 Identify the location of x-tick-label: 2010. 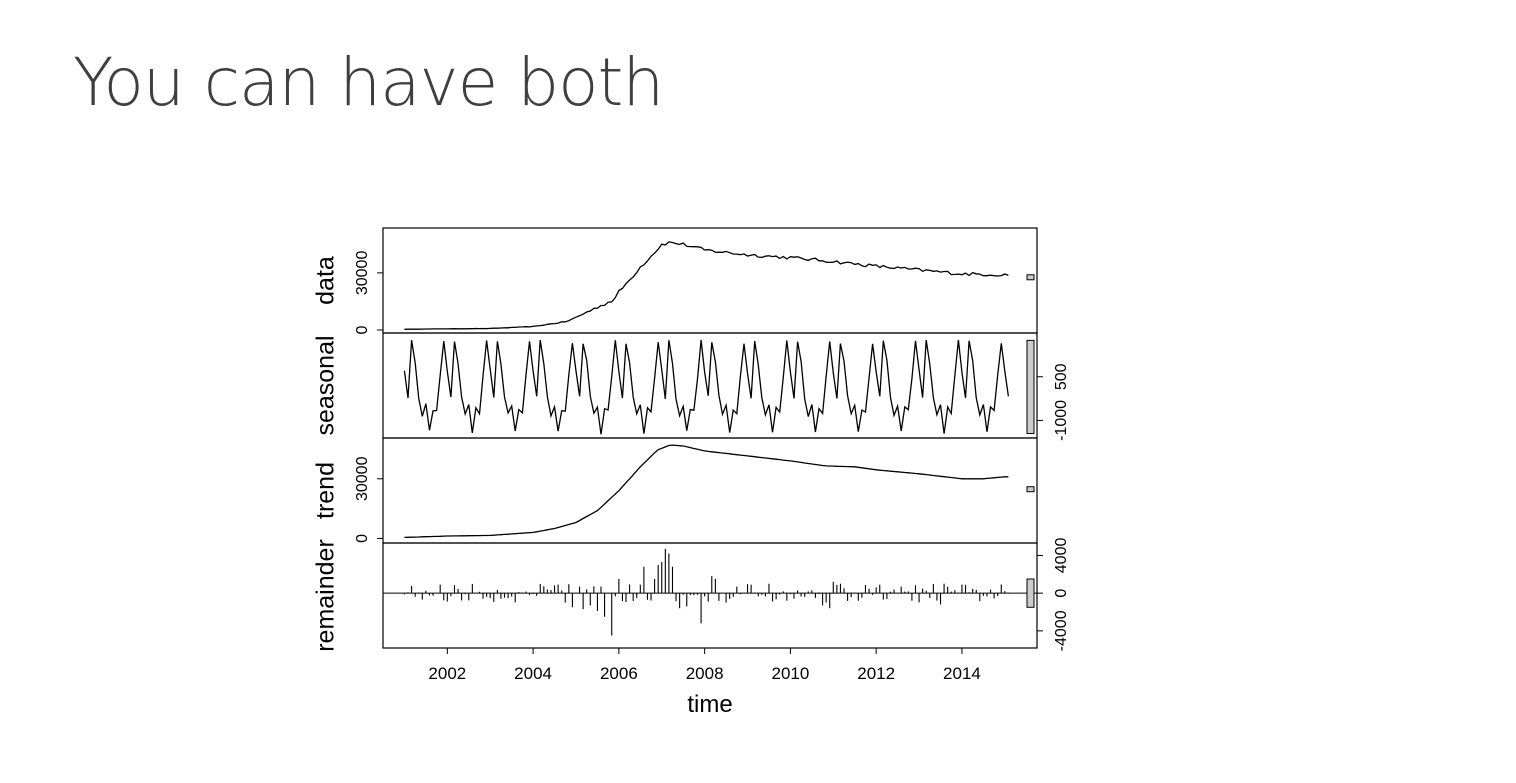
(790, 673).